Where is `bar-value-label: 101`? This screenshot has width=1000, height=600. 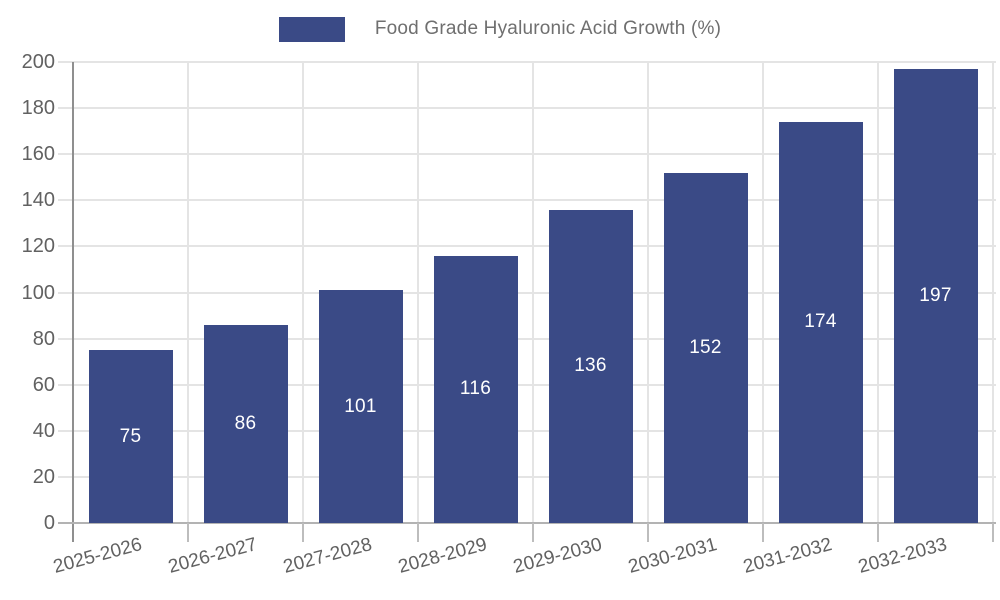
bar-value-label: 101 is located at coordinates (360, 406).